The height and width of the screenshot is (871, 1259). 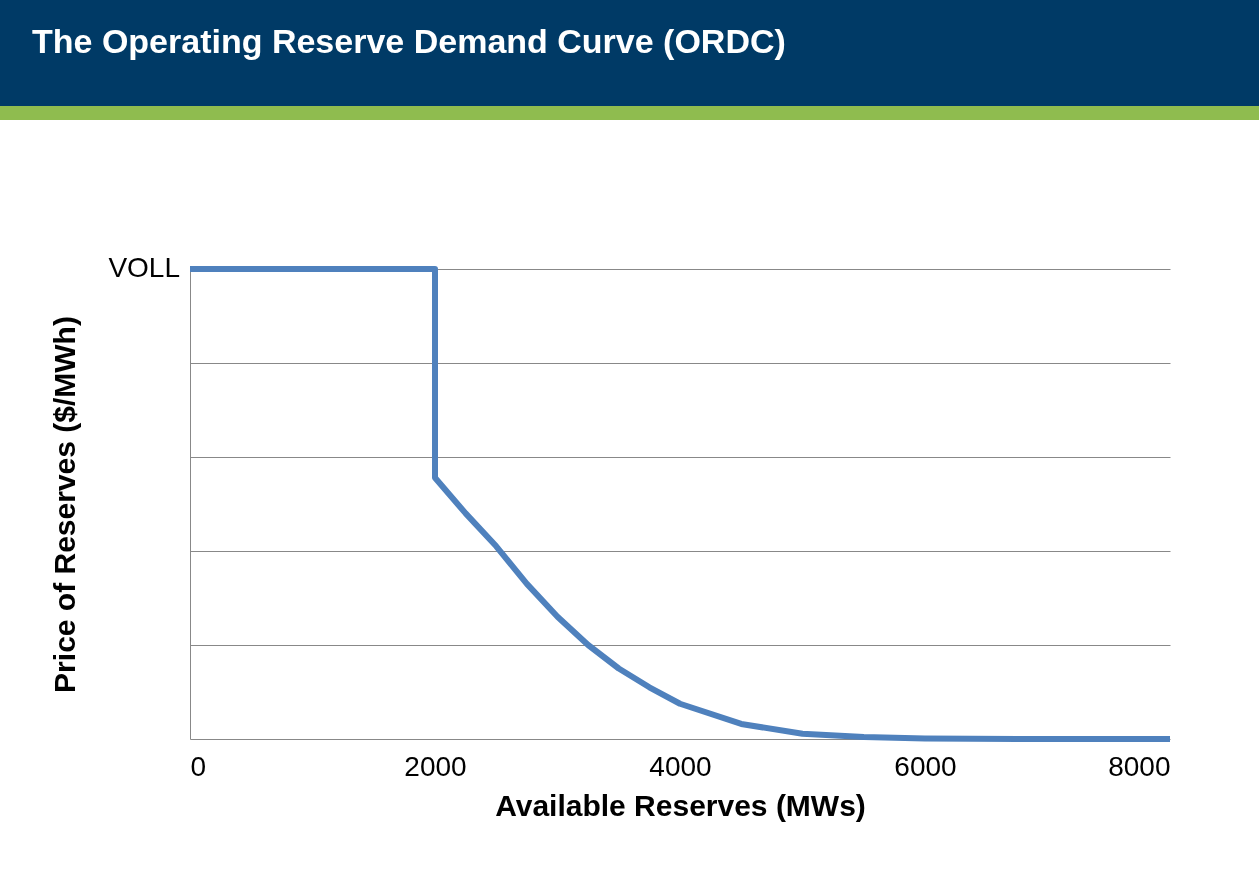 I want to click on x-tick-label: 4000, so click(x=680, y=766).